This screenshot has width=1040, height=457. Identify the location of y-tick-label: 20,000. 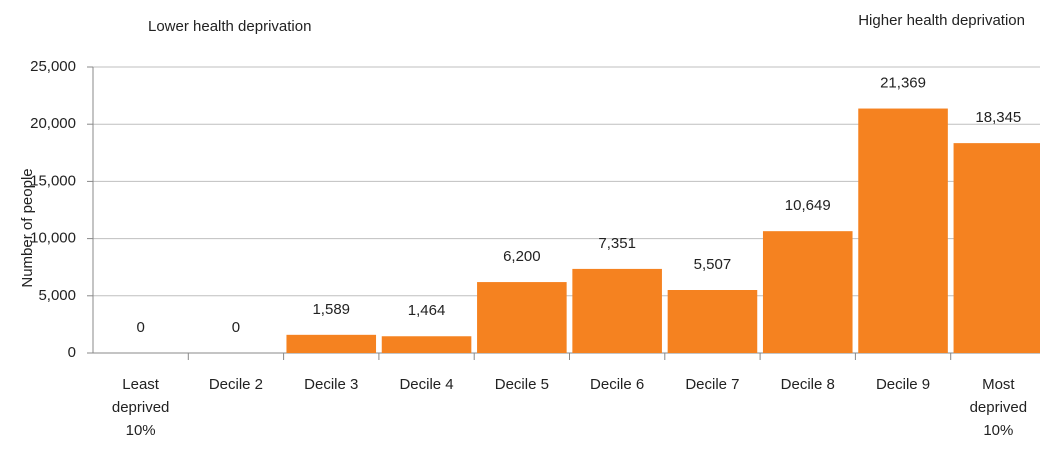
(53, 123).